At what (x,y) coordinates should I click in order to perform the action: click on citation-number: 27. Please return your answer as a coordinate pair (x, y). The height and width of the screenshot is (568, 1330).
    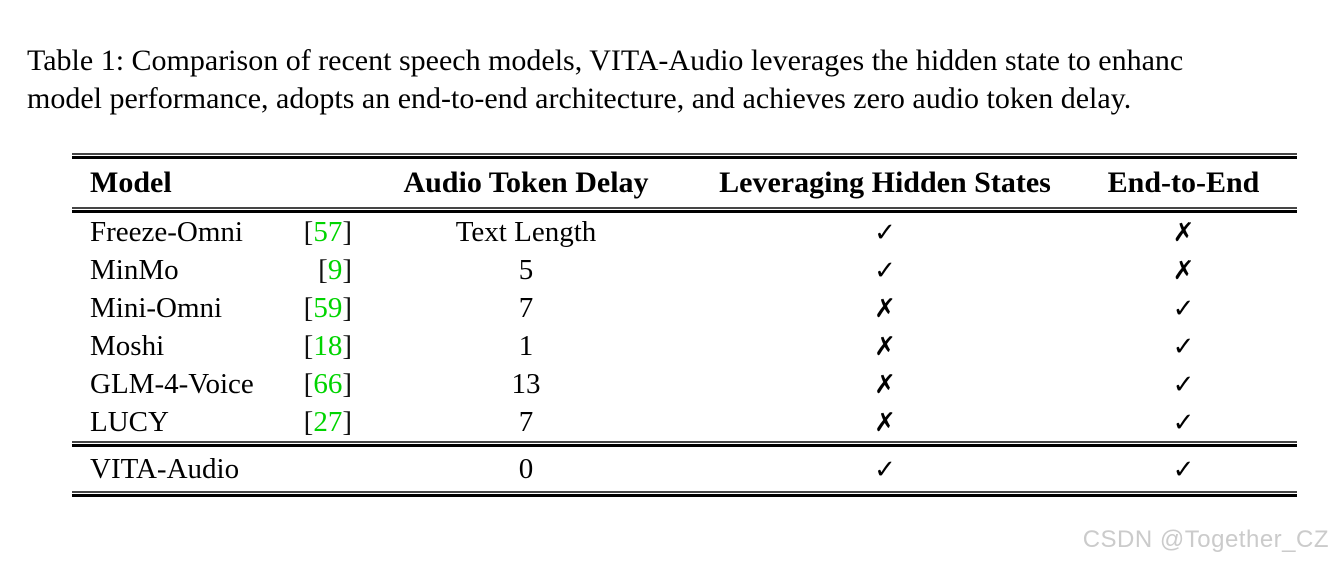
    Looking at the image, I should click on (328, 421).